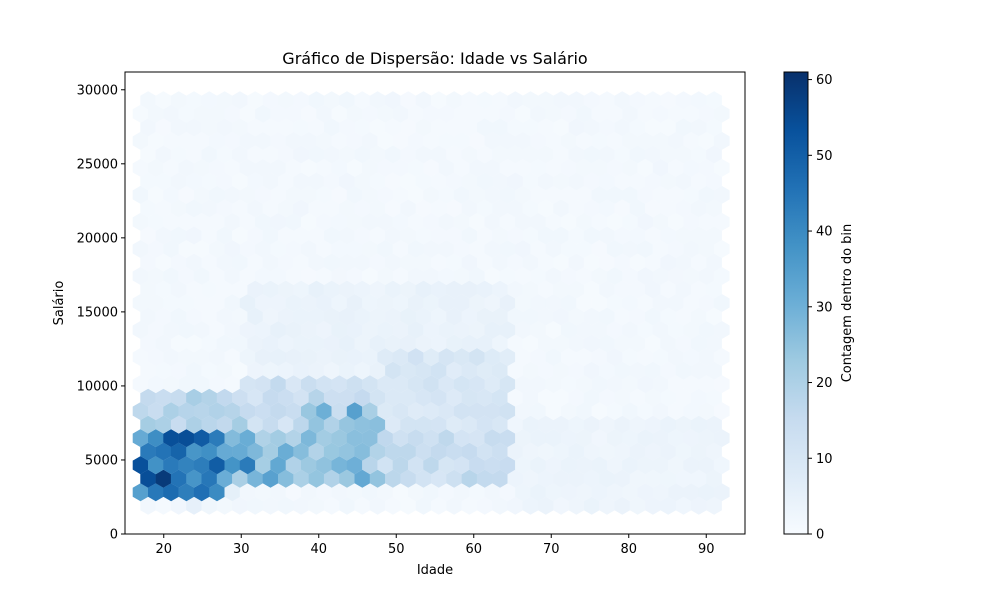 This screenshot has width=1000, height=600. I want to click on x-tick-label: 30, so click(241, 549).